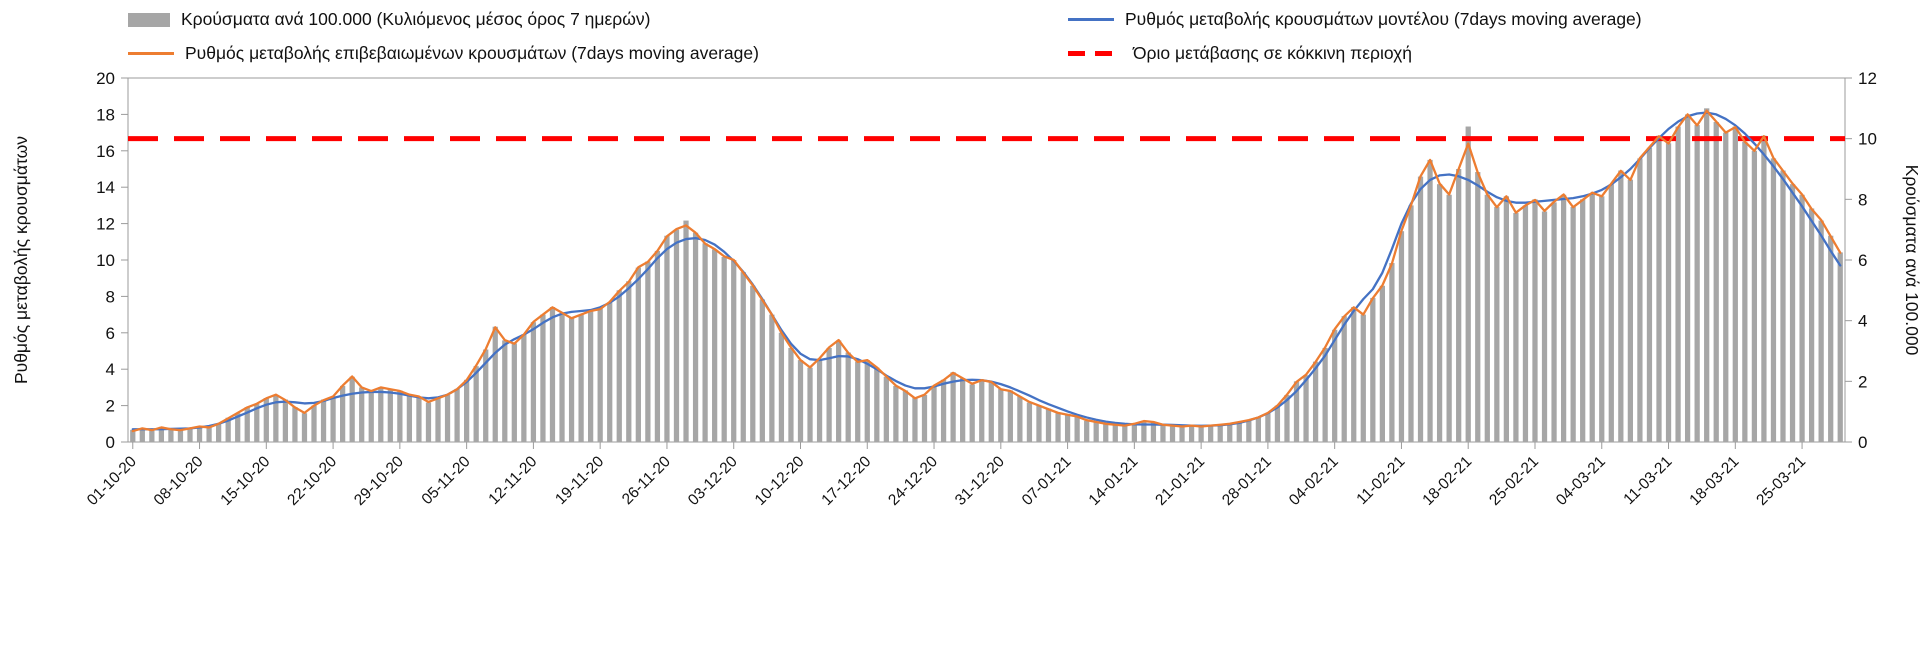 This screenshot has width=1920, height=647. I want to click on svg-text: 19-11-20, so click(579, 480).